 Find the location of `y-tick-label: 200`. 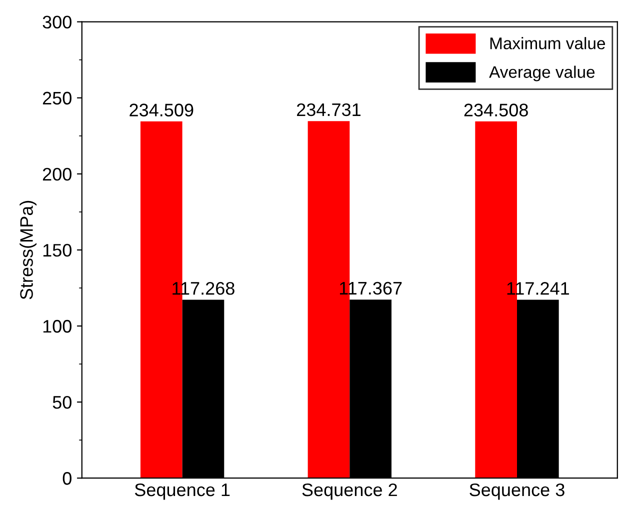

y-tick-label: 200 is located at coordinates (57, 174).